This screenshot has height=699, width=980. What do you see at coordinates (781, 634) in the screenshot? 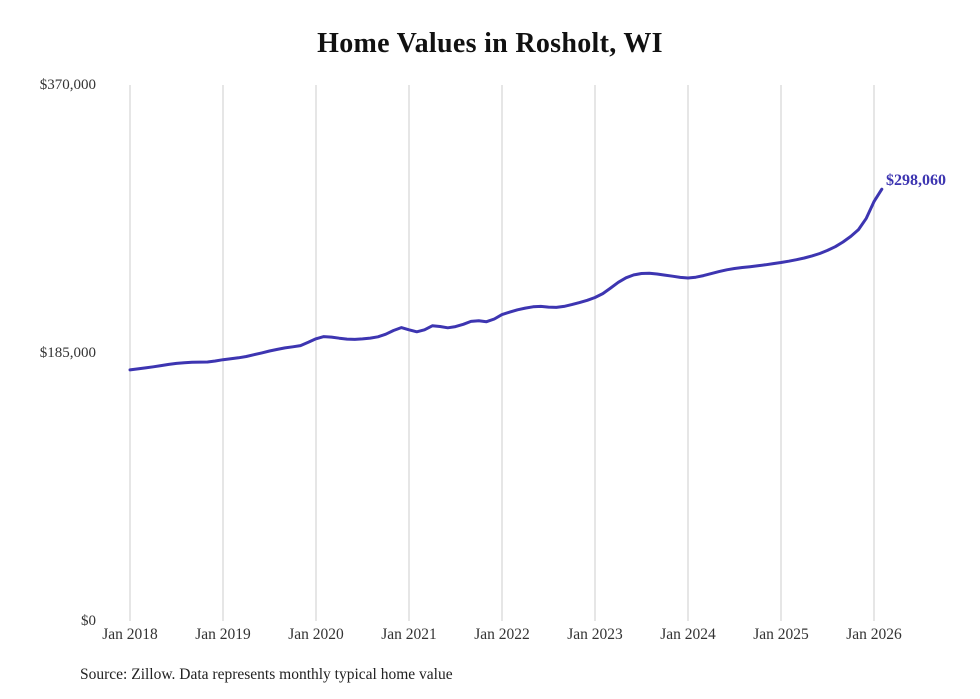
I see `x-axis-tick-label: Jan 2025` at bounding box center [781, 634].